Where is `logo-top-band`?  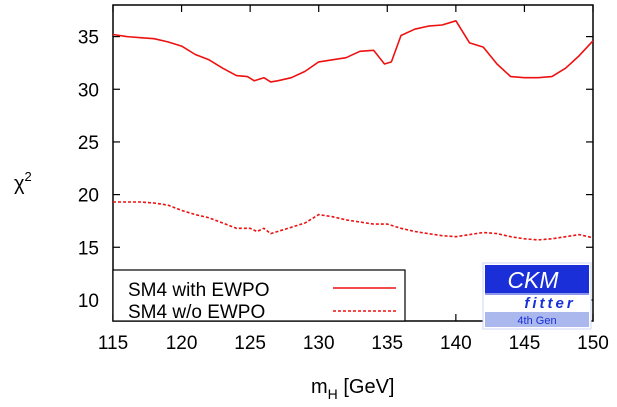 logo-top-band is located at coordinates (537, 279).